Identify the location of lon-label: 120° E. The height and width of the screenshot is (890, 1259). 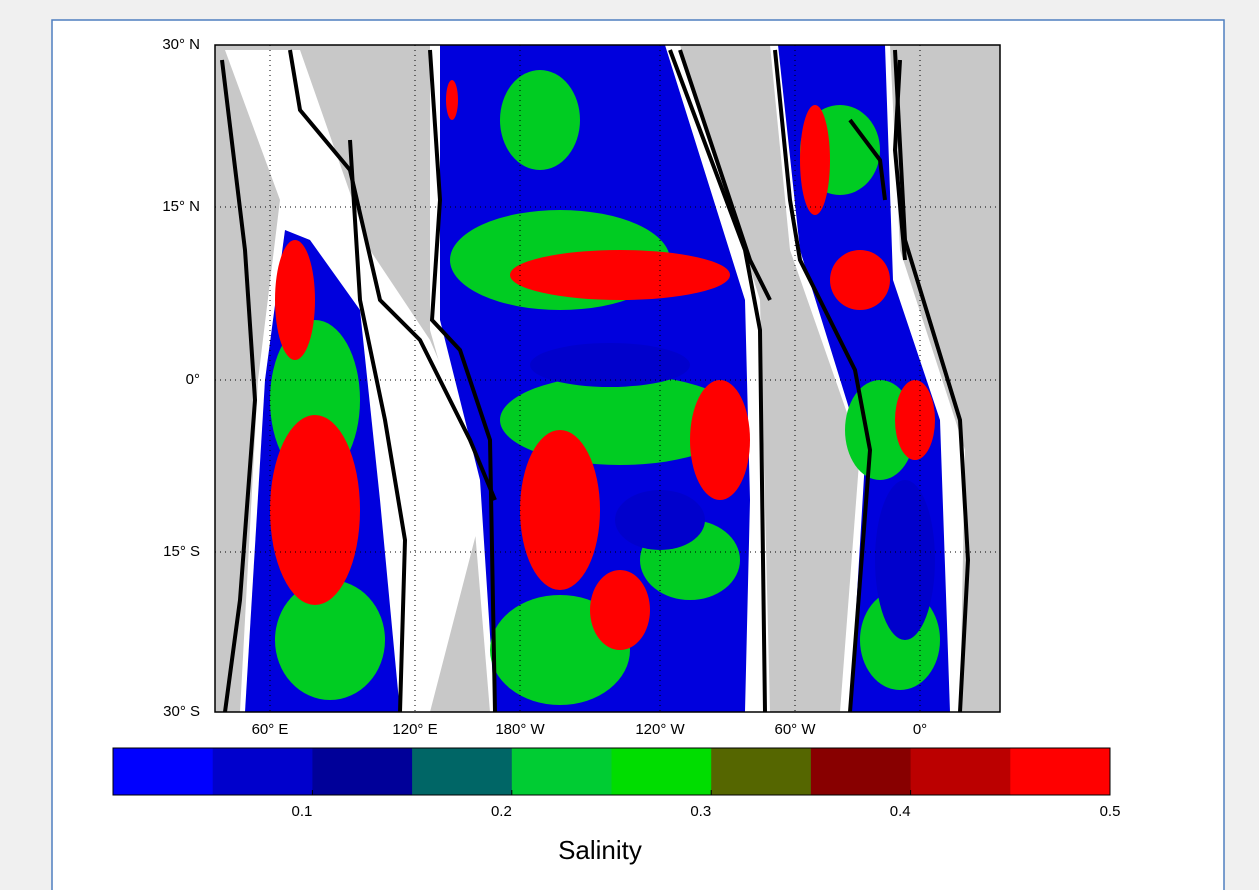
(414, 729).